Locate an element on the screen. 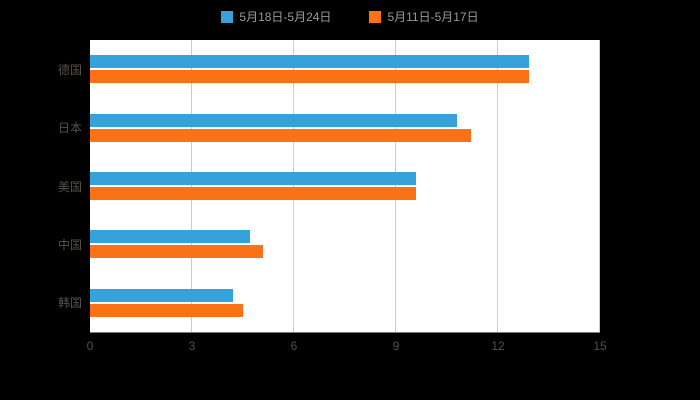 The width and height of the screenshot is (700, 400). legend: 5月18日-5月24日 5月11日-5月17日 is located at coordinates (350, 16).